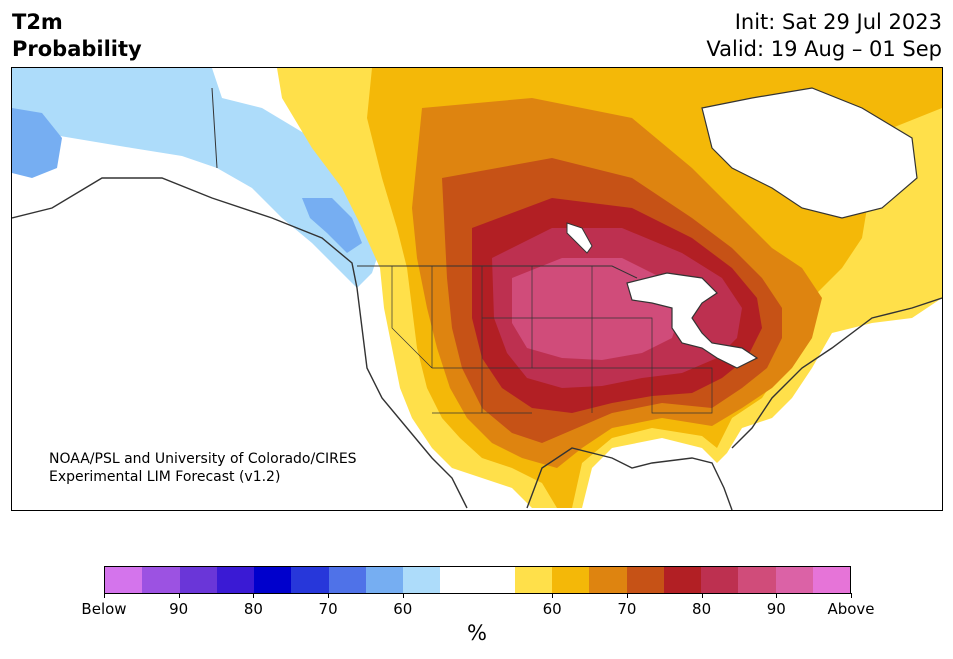 Image resolution: width=953 pixels, height=659 pixels. I want to click on colorbar-unit: %, so click(477, 633).